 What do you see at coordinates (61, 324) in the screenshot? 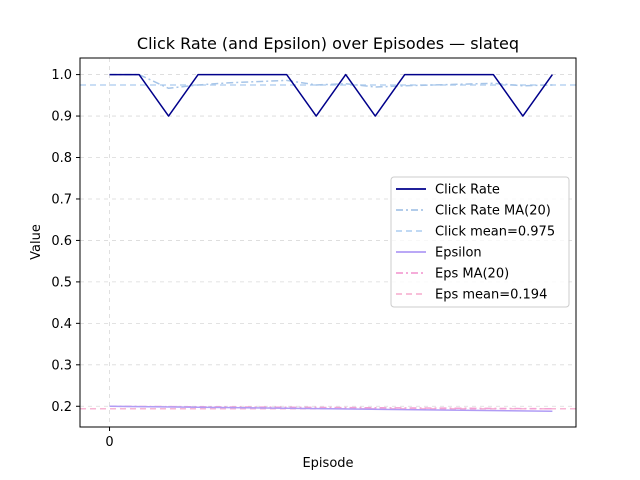
I see `y-tick-label: 0.4` at bounding box center [61, 324].